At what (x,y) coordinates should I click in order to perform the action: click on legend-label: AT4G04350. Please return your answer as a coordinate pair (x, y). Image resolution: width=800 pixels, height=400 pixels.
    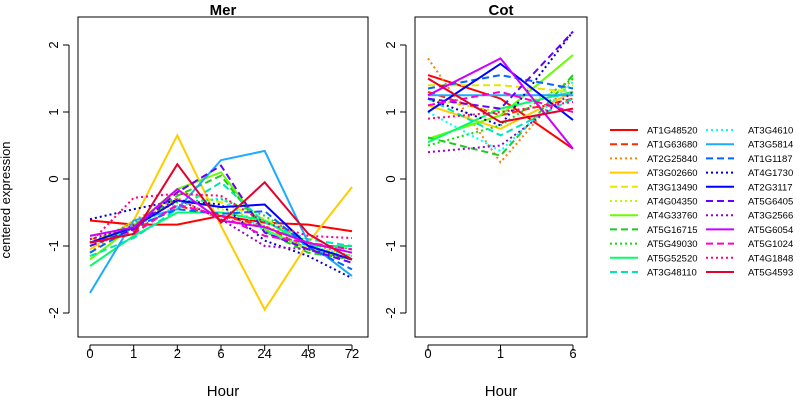
    Looking at the image, I should click on (672, 202).